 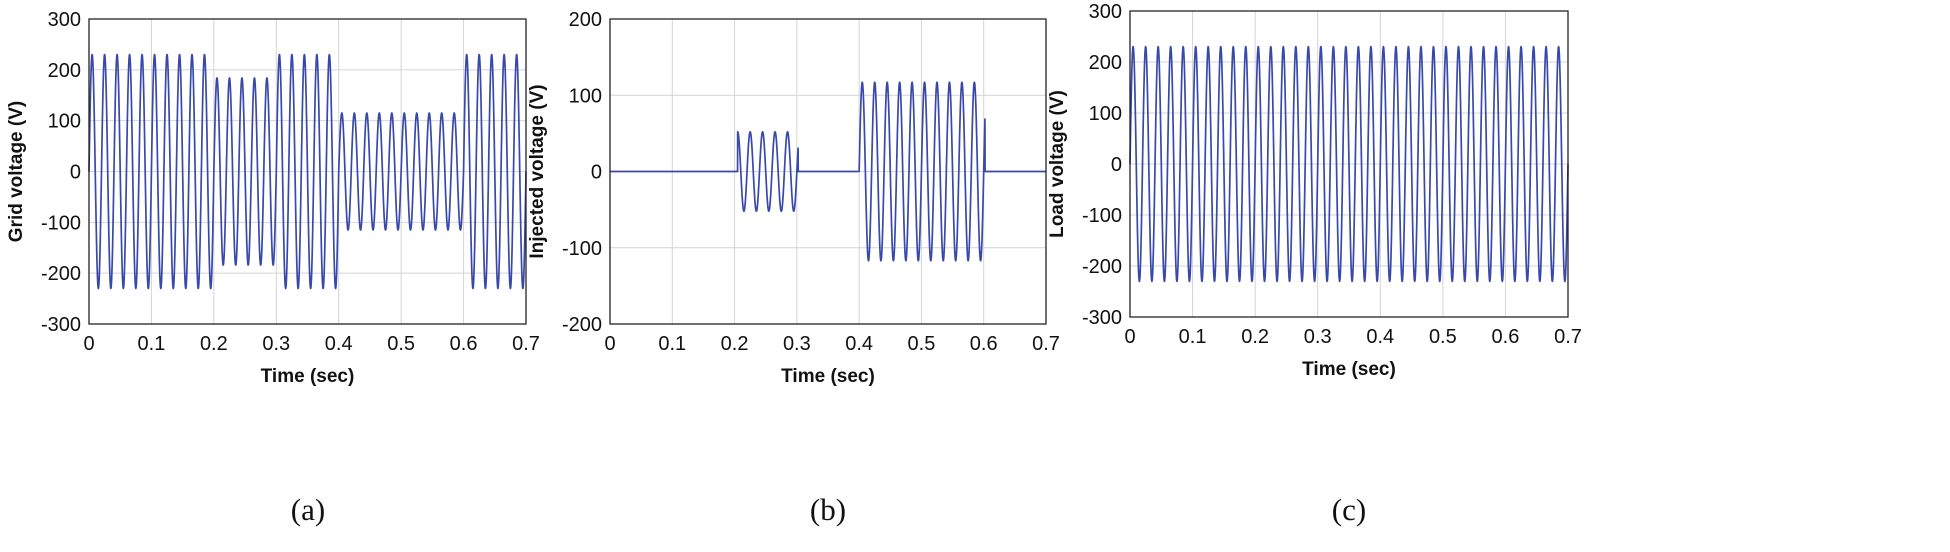 What do you see at coordinates (828, 509) in the screenshot?
I see `panel-caption: (b)` at bounding box center [828, 509].